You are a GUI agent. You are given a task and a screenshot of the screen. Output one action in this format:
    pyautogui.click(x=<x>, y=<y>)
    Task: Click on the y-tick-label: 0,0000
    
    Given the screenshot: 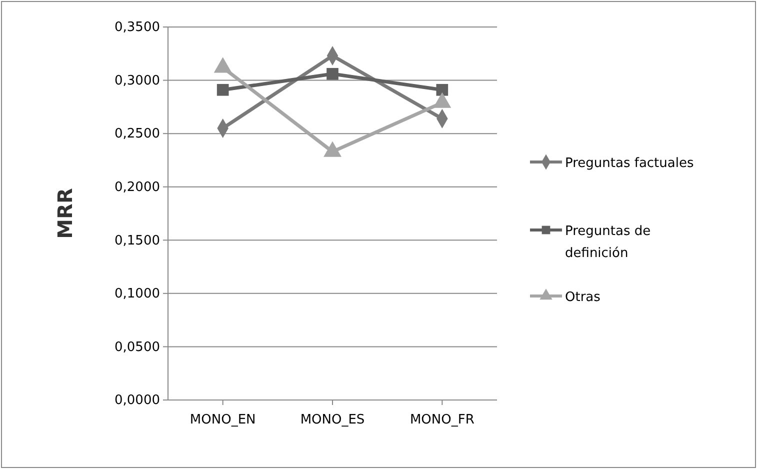 What is the action you would take?
    pyautogui.click(x=137, y=400)
    